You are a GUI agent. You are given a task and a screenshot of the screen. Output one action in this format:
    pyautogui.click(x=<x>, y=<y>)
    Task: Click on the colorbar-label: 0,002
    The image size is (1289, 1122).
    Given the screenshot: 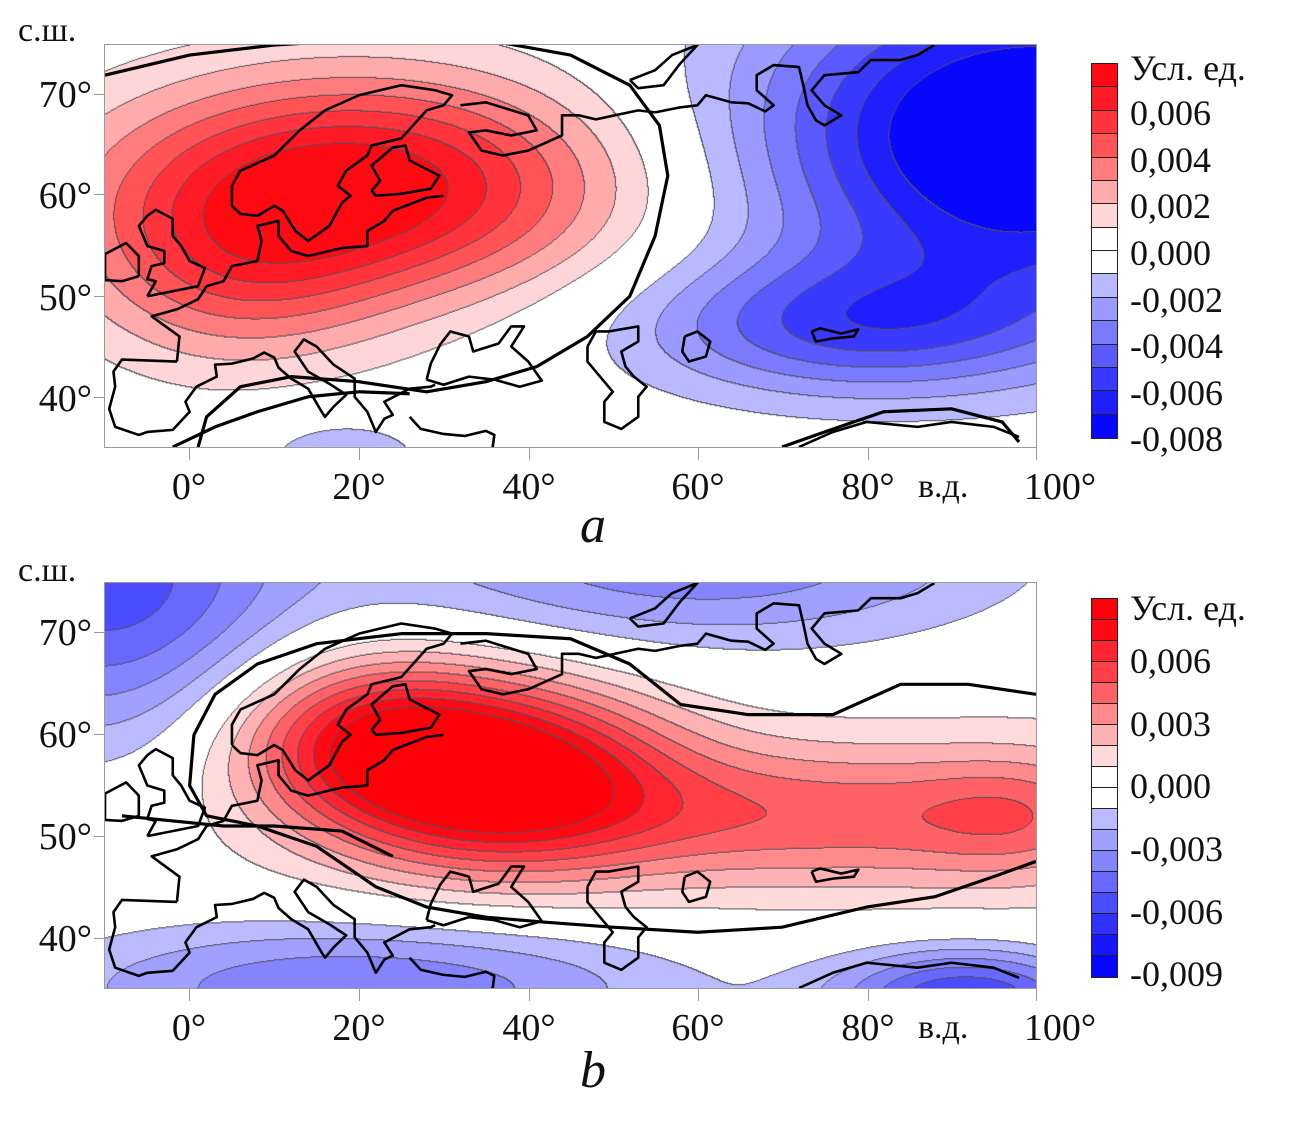 What is the action you would take?
    pyautogui.click(x=1170, y=206)
    